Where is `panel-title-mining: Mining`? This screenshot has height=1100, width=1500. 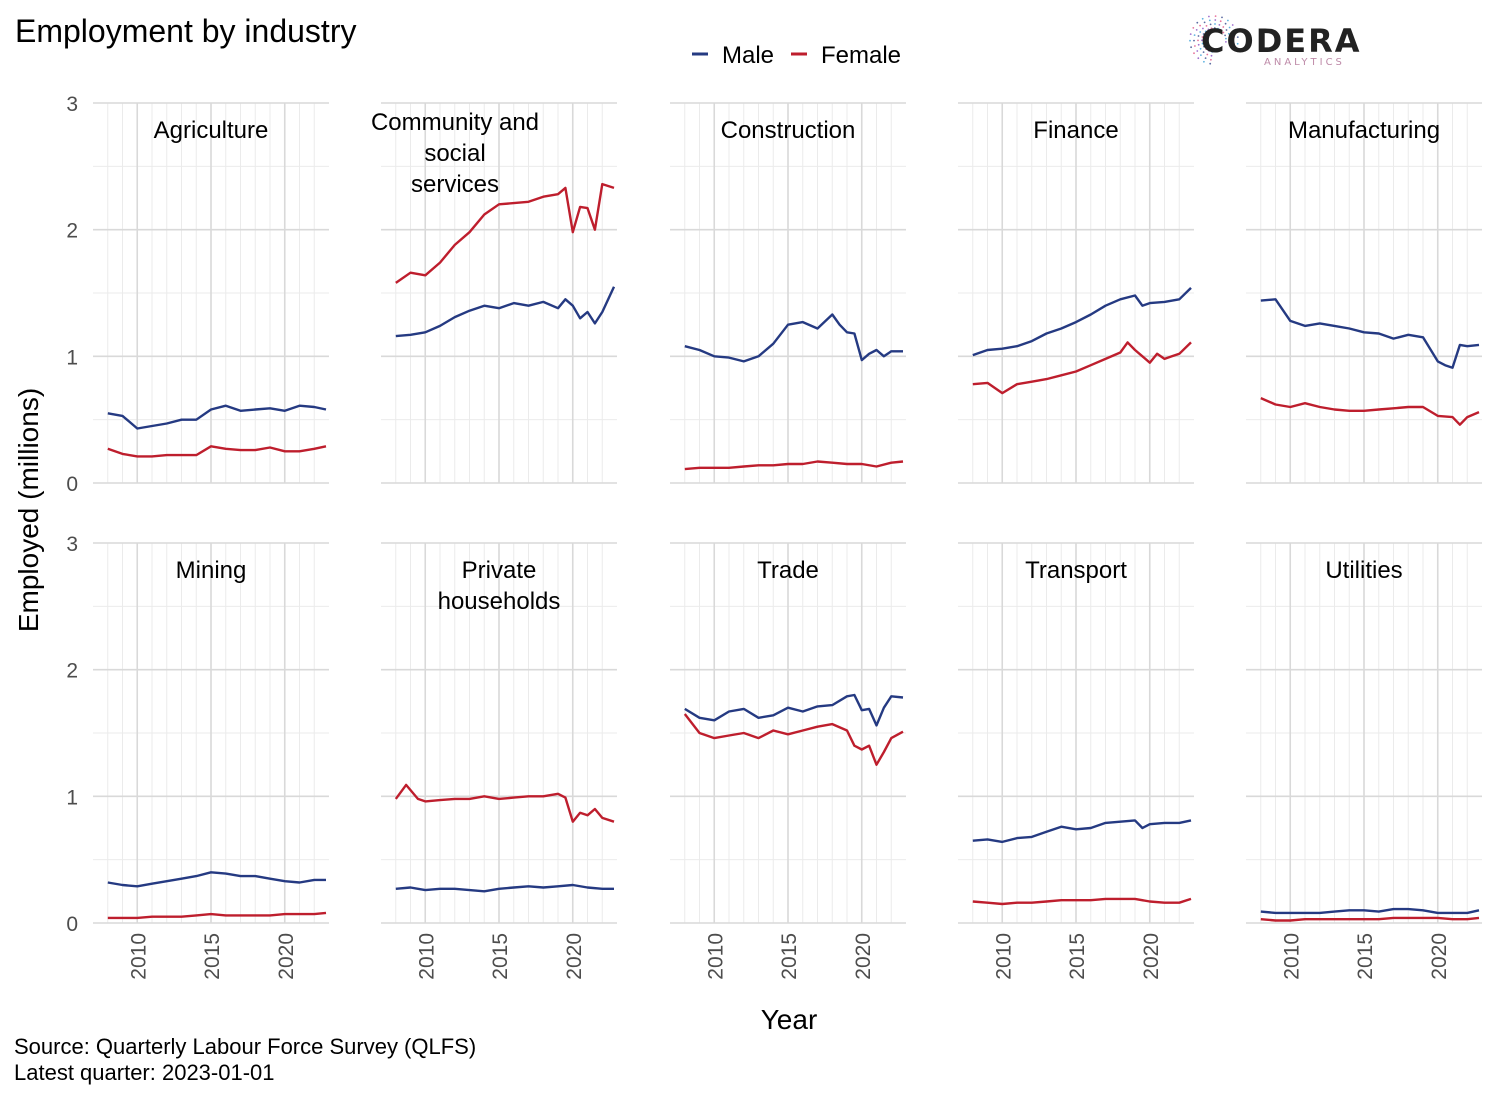
panel-title-mining: Mining is located at coordinates (211, 570).